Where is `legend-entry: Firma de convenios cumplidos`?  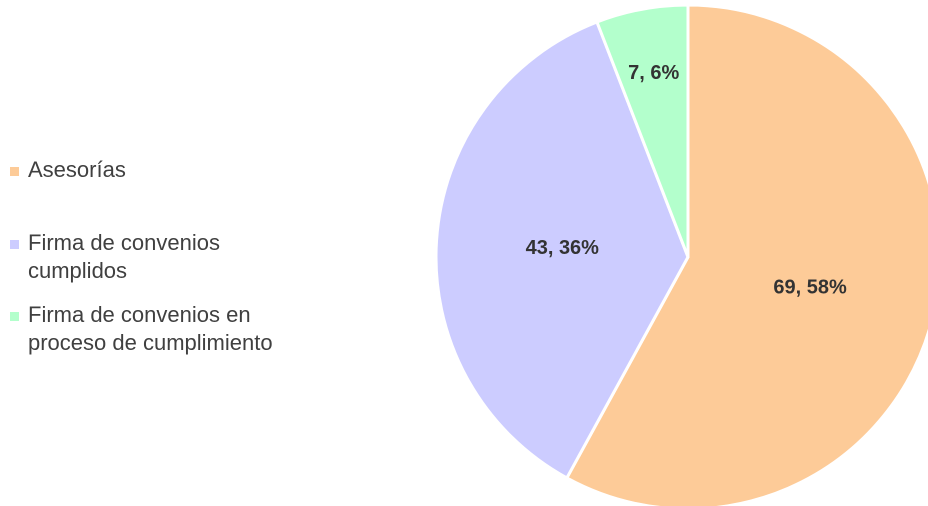
legend-entry: Firma de convenios cumplidos is located at coordinates (165, 257).